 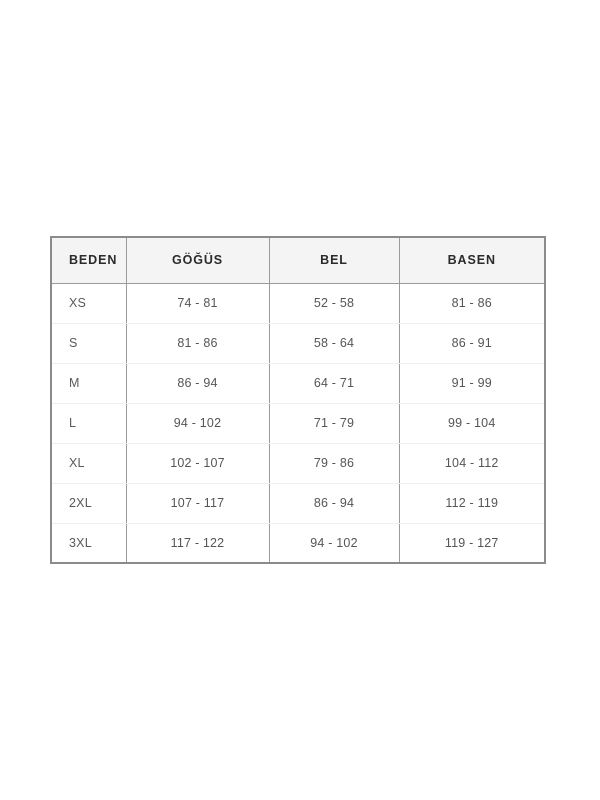 I want to click on column-header-size: BEDEN, so click(x=89, y=260).